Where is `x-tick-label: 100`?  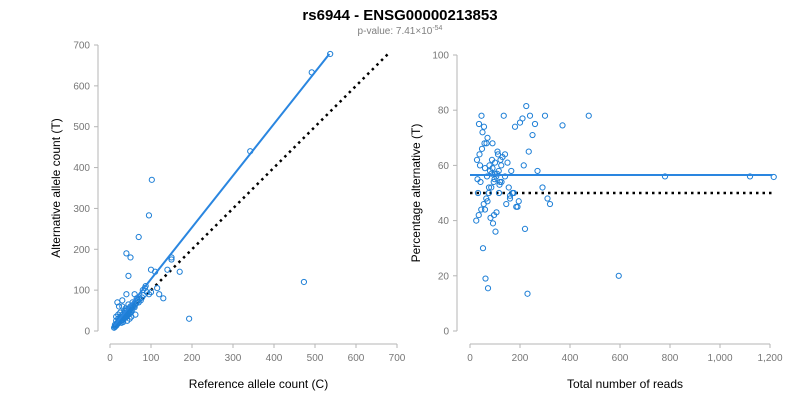 x-tick-label: 100 is located at coordinates (151, 358).